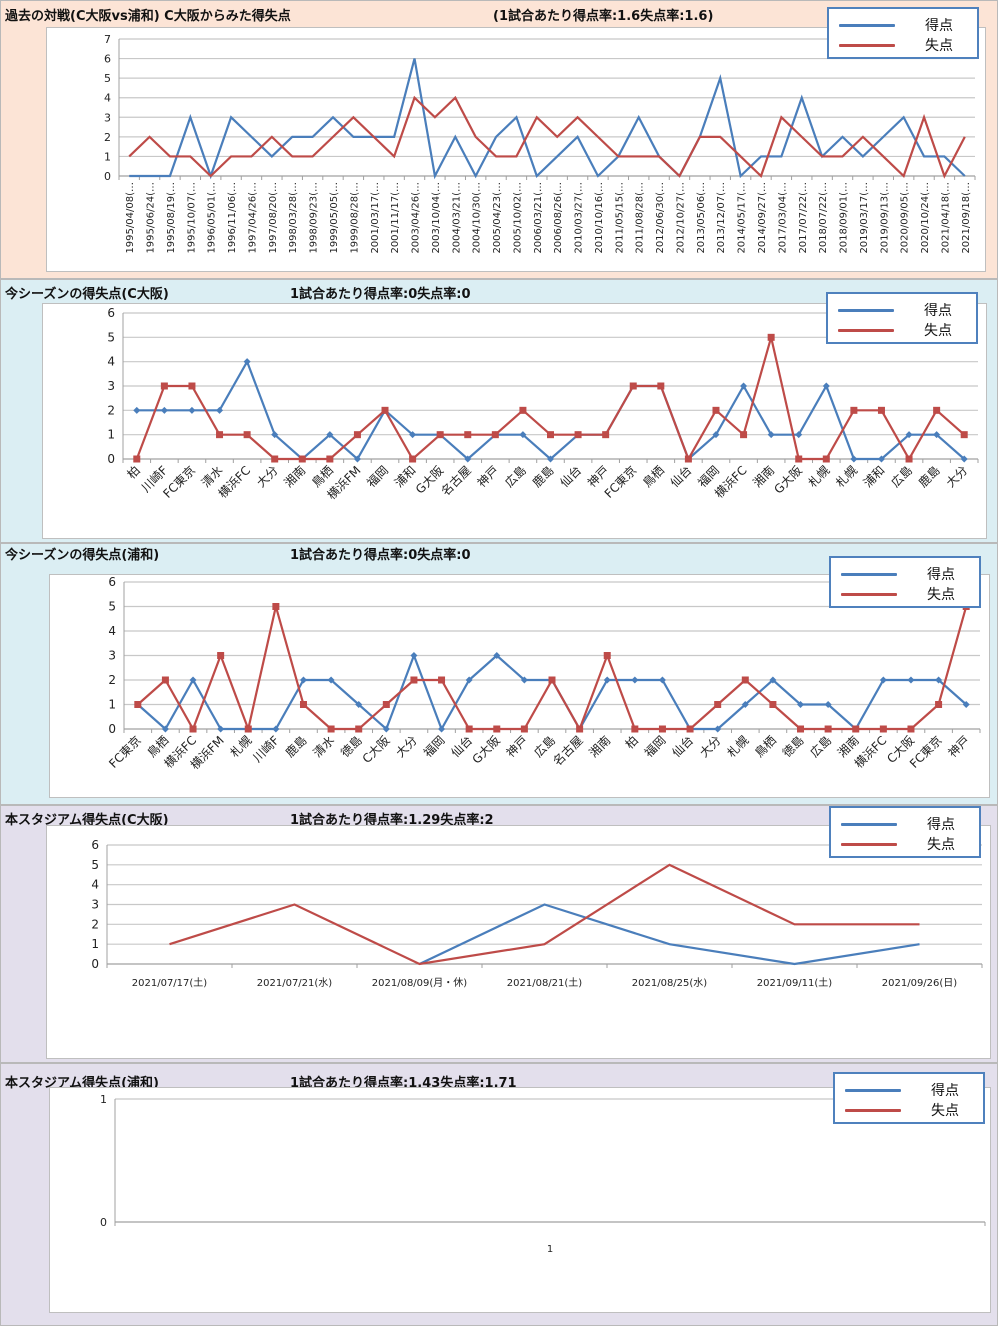 The width and height of the screenshot is (1000, 1326). Describe the element at coordinates (874, 476) in the screenshot. I see `x-tick-label: 浦和` at that location.